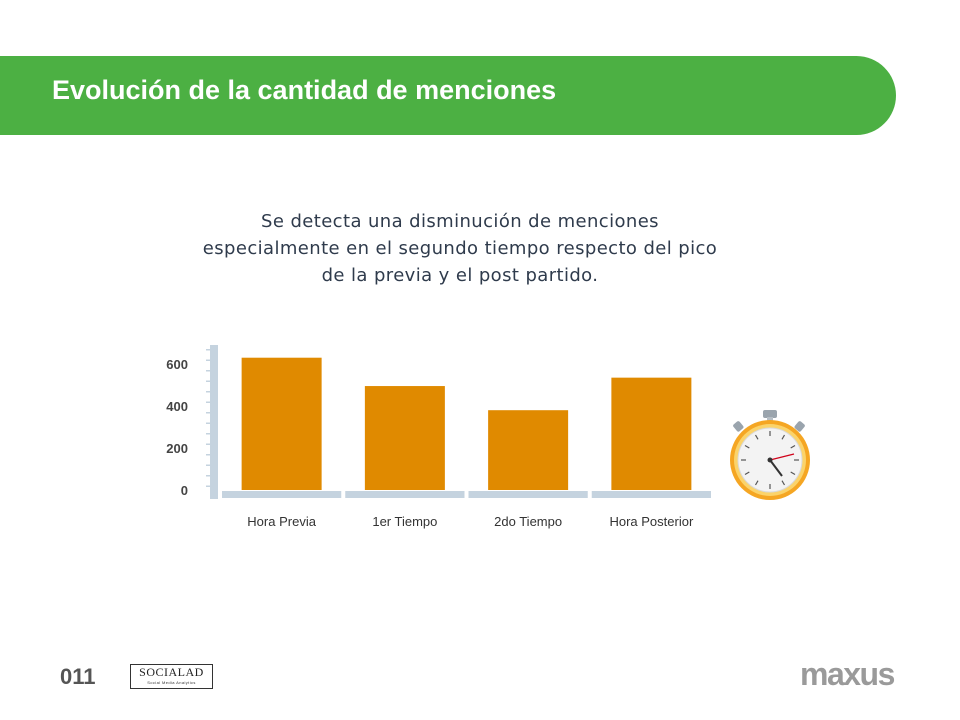 This screenshot has width=960, height=720. What do you see at coordinates (404, 521) in the screenshot?
I see `x-tick-label: 1er Tiempo` at bounding box center [404, 521].